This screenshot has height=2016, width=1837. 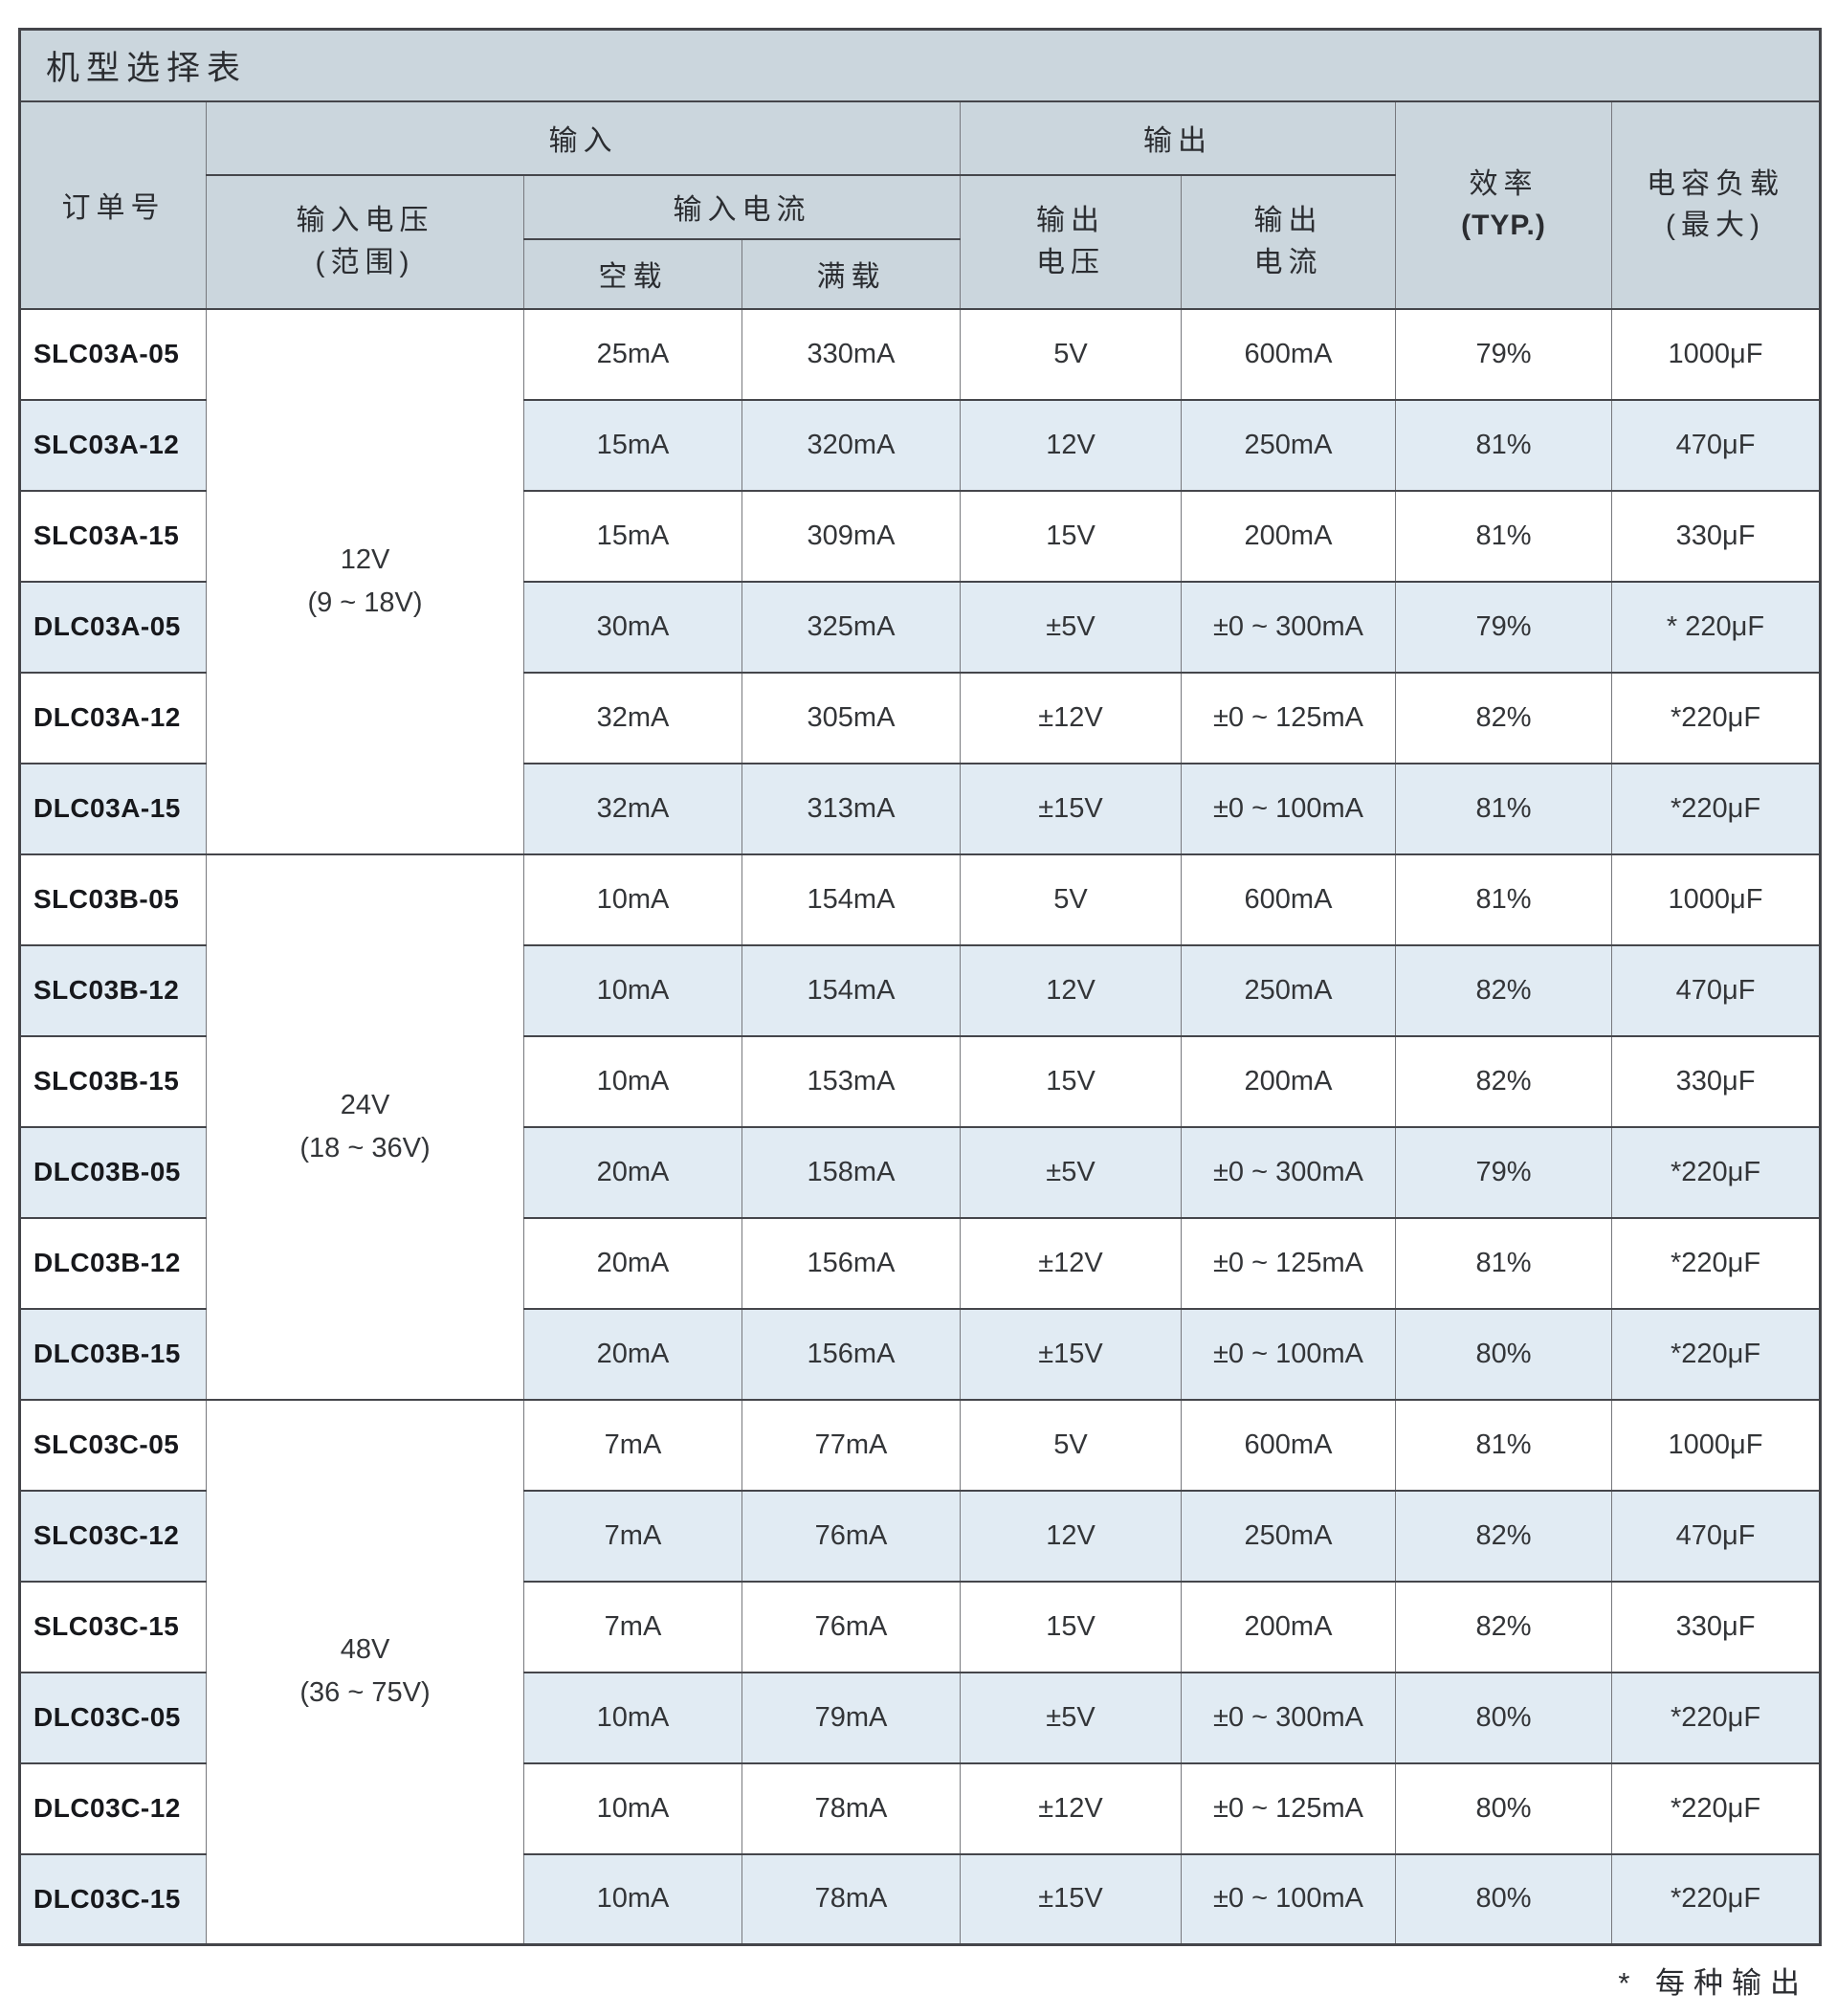 What do you see at coordinates (1503, 183) in the screenshot?
I see `header-efficiency-label: 效率` at bounding box center [1503, 183].